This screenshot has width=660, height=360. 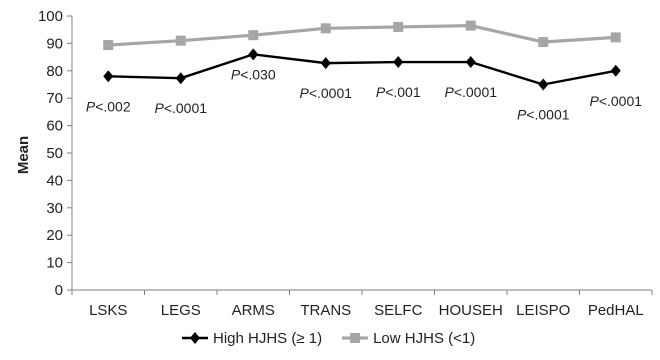 I want to click on y-tick-label: 0, so click(x=59, y=290).